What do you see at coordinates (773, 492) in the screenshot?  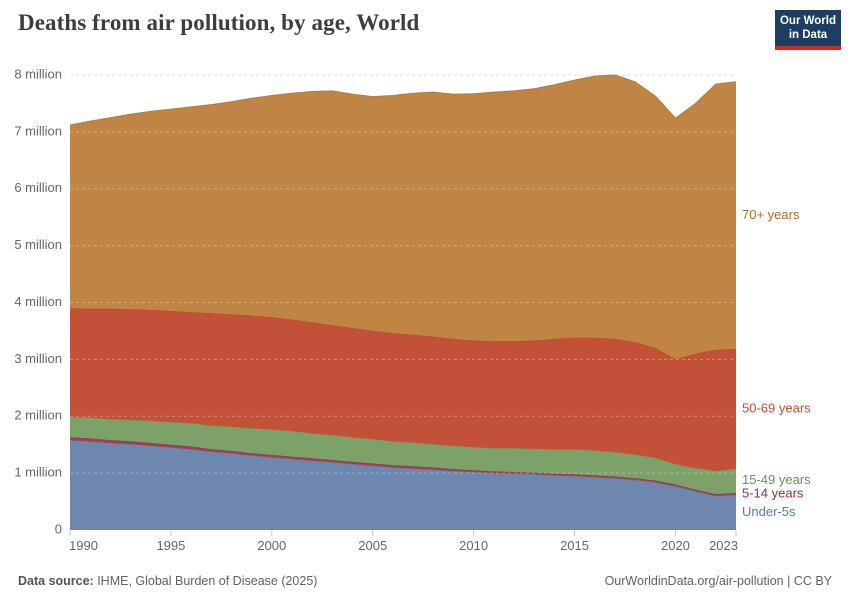 I see `legend-label-5-14-years: 5-14 years` at bounding box center [773, 492].